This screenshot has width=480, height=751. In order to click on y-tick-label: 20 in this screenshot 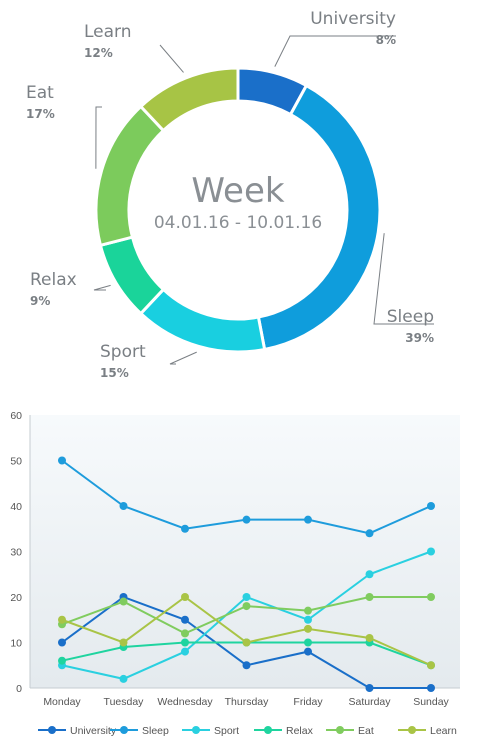, I will do `click(16, 598)`.